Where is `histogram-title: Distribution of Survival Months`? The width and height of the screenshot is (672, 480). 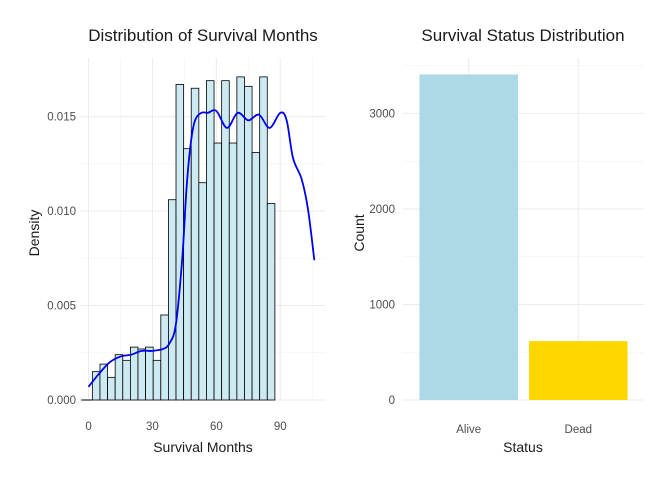
histogram-title: Distribution of Survival Months is located at coordinates (203, 35).